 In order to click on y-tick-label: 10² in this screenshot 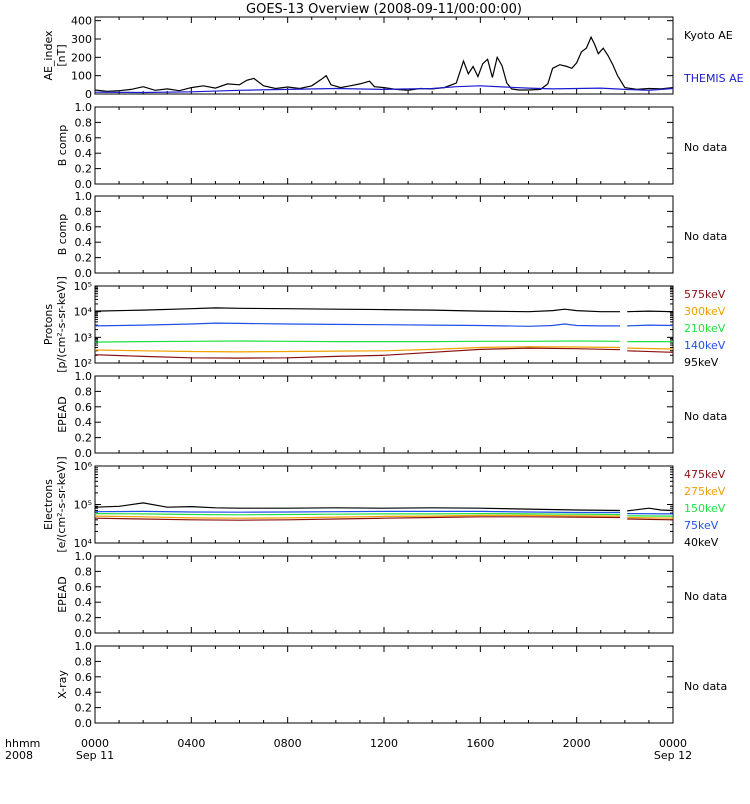, I will do `click(83, 363)`.